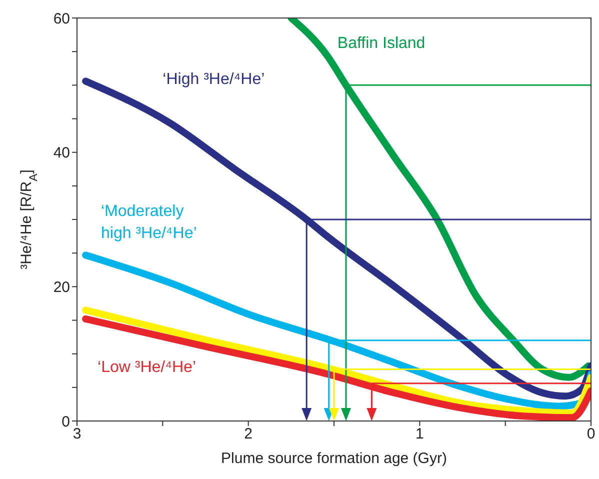 Image resolution: width=599 pixels, height=479 pixels. Describe the element at coordinates (61, 19) in the screenshot. I see `y-tick-label: 60` at that location.